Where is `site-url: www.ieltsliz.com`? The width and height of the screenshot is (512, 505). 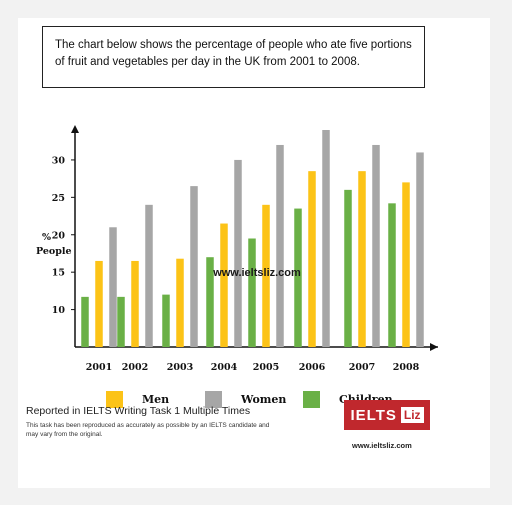 site-url: www.ieltsliz.com is located at coordinates (382, 445).